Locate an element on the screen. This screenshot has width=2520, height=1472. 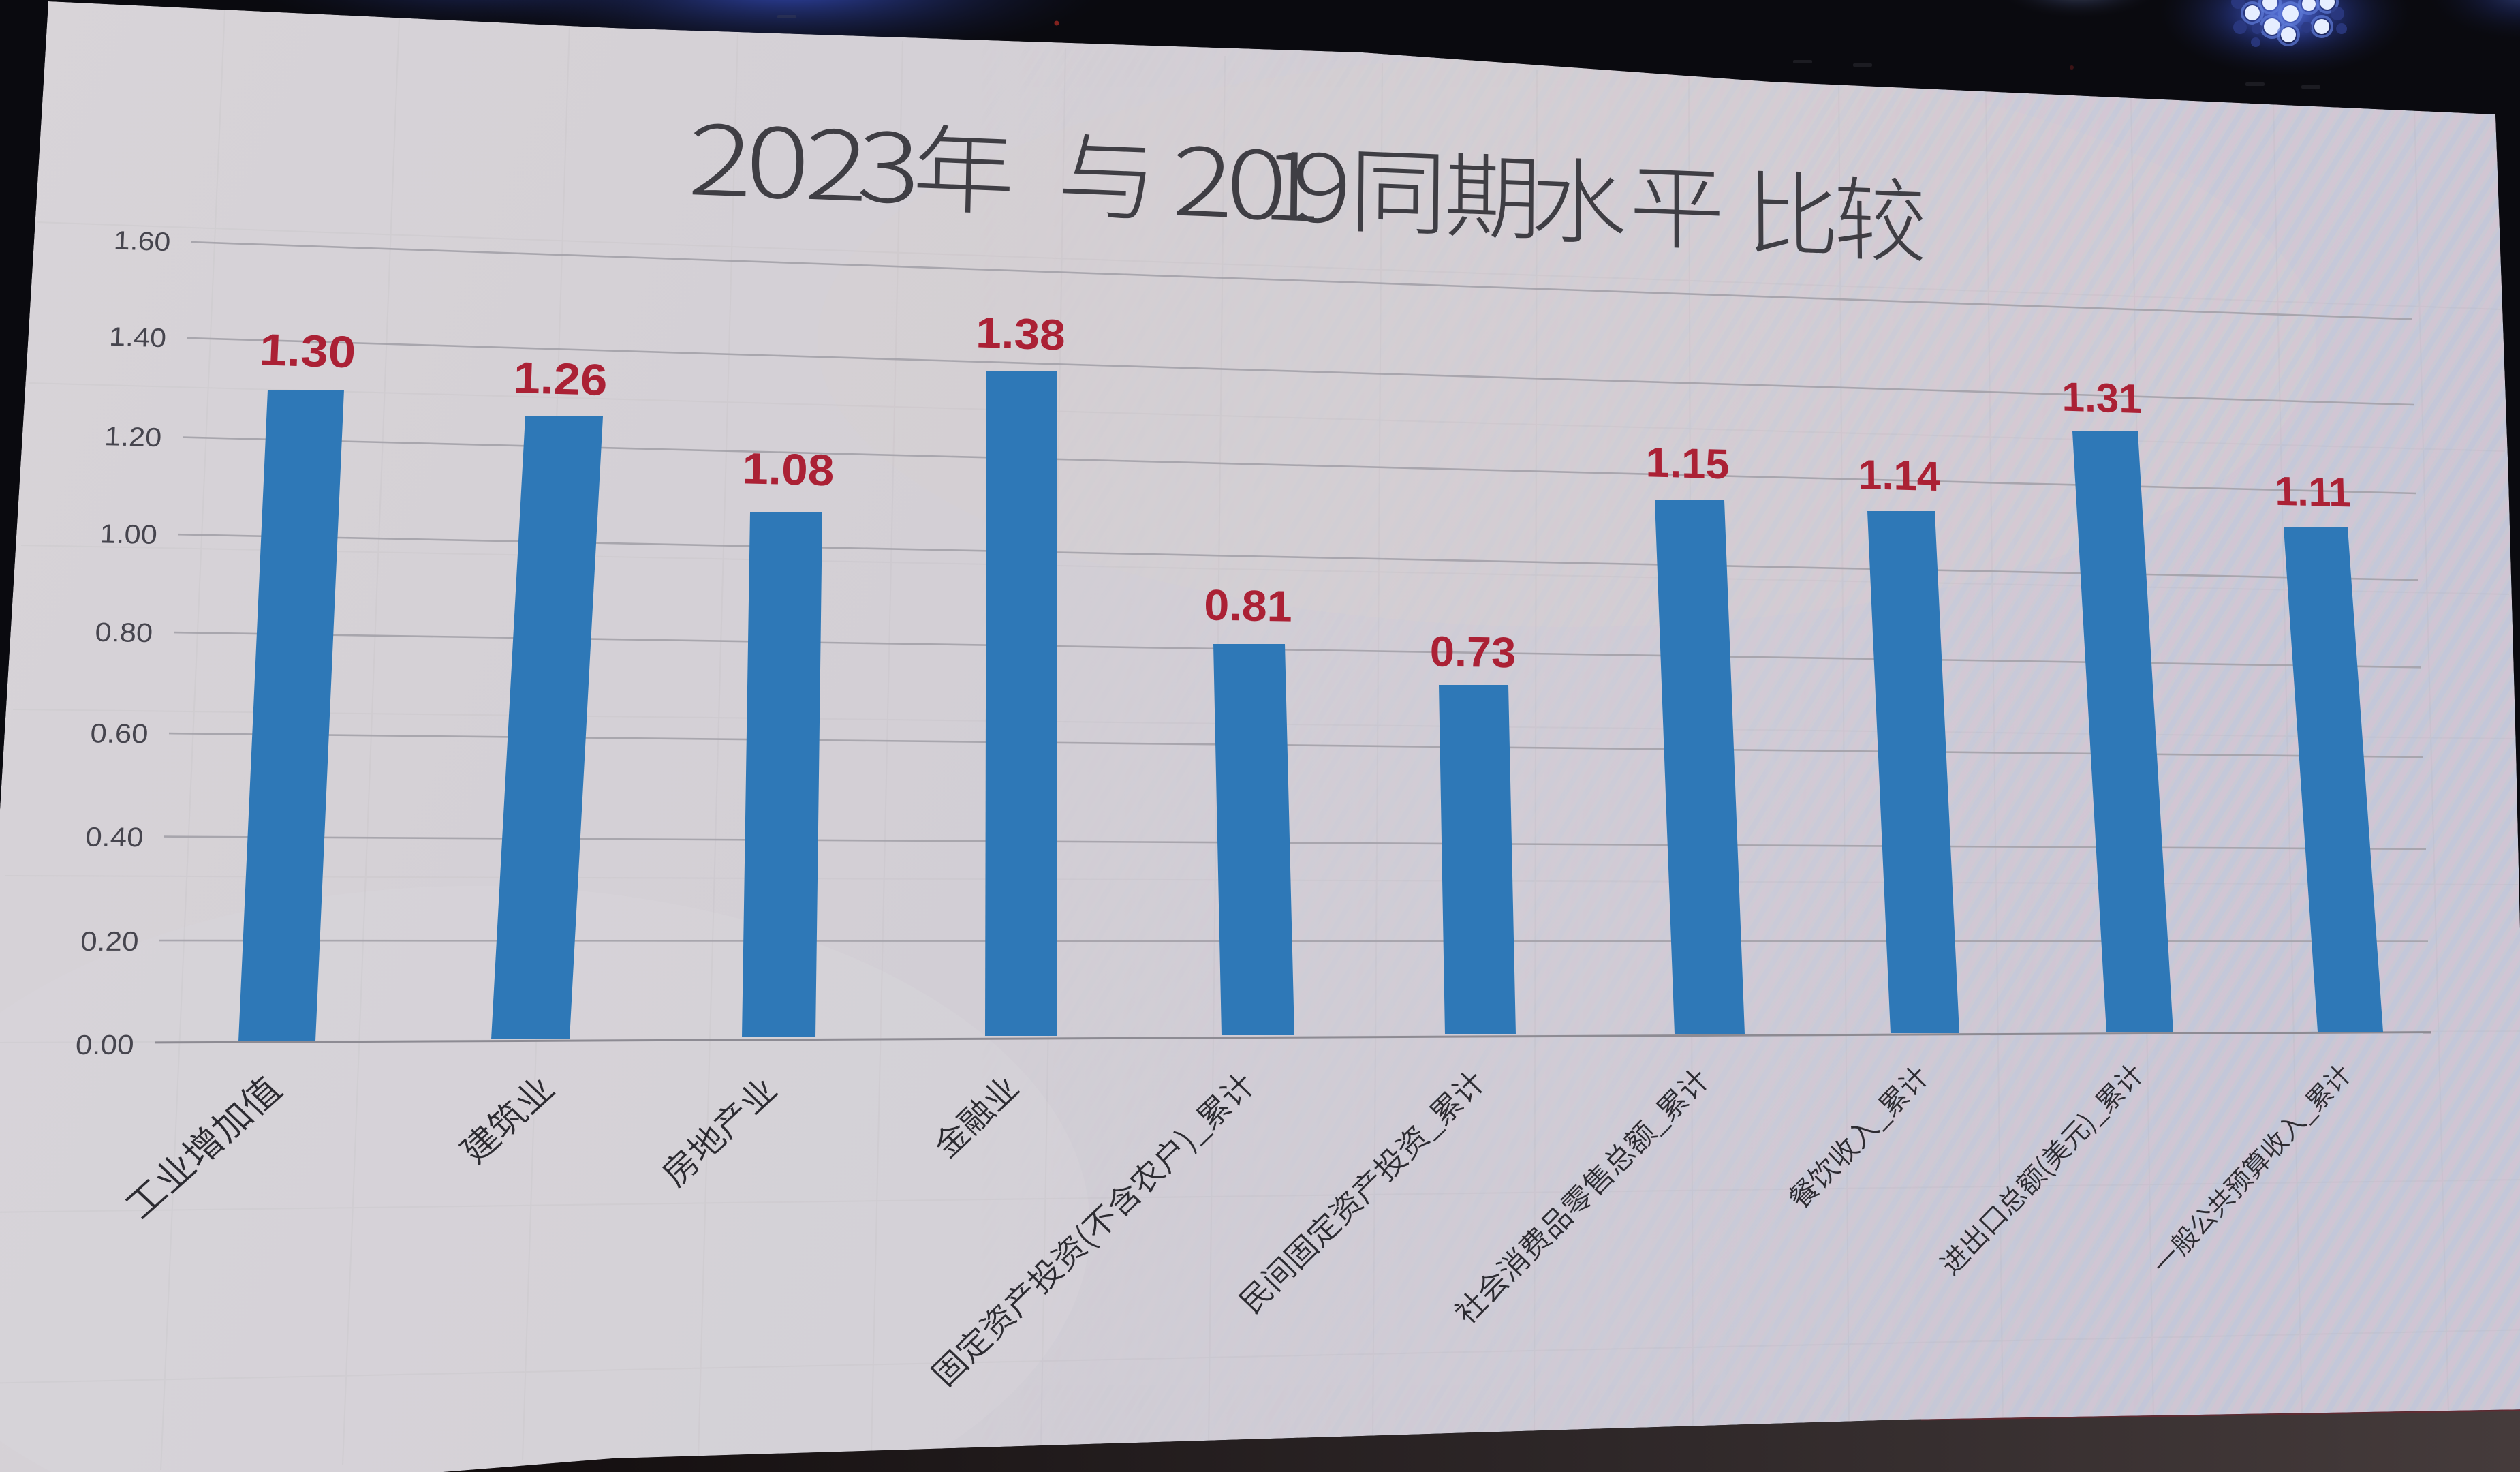
svg-text: 1.31 is located at coordinates (2102, 398).